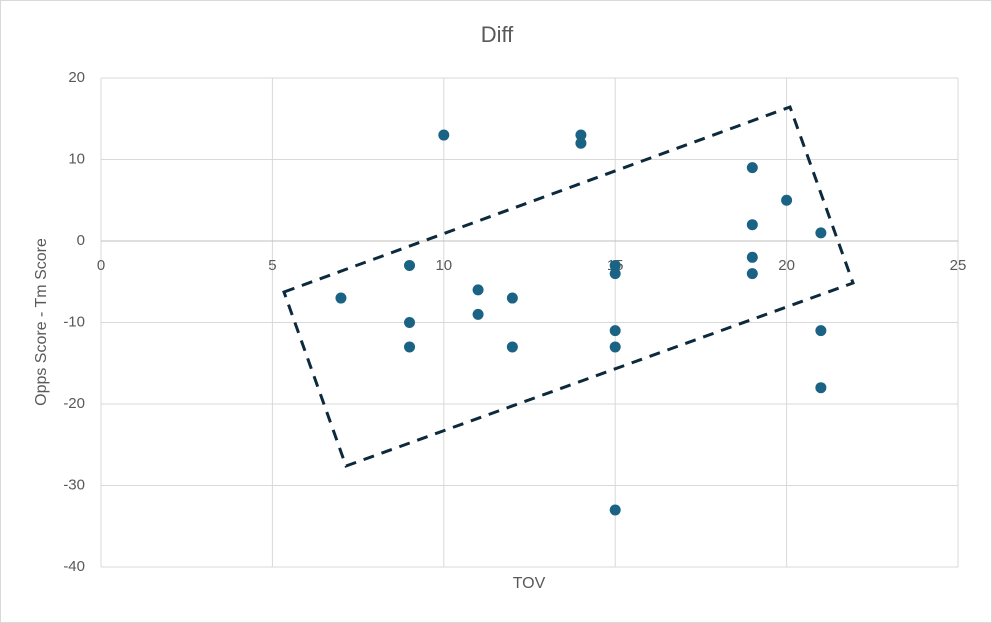 Image resolution: width=992 pixels, height=623 pixels. What do you see at coordinates (76, 77) in the screenshot?
I see `y-tick-label: 20` at bounding box center [76, 77].